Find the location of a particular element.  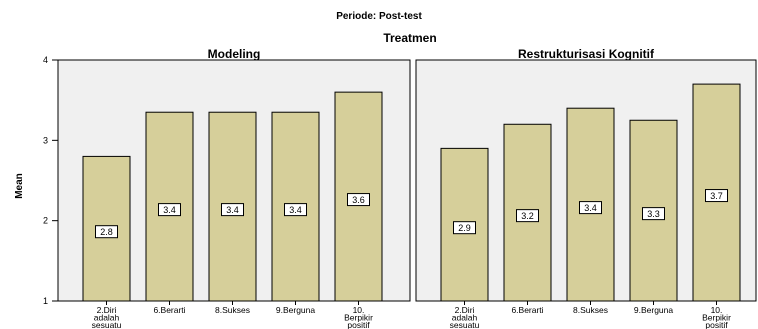

data-label: 3.6 is located at coordinates (358, 200).